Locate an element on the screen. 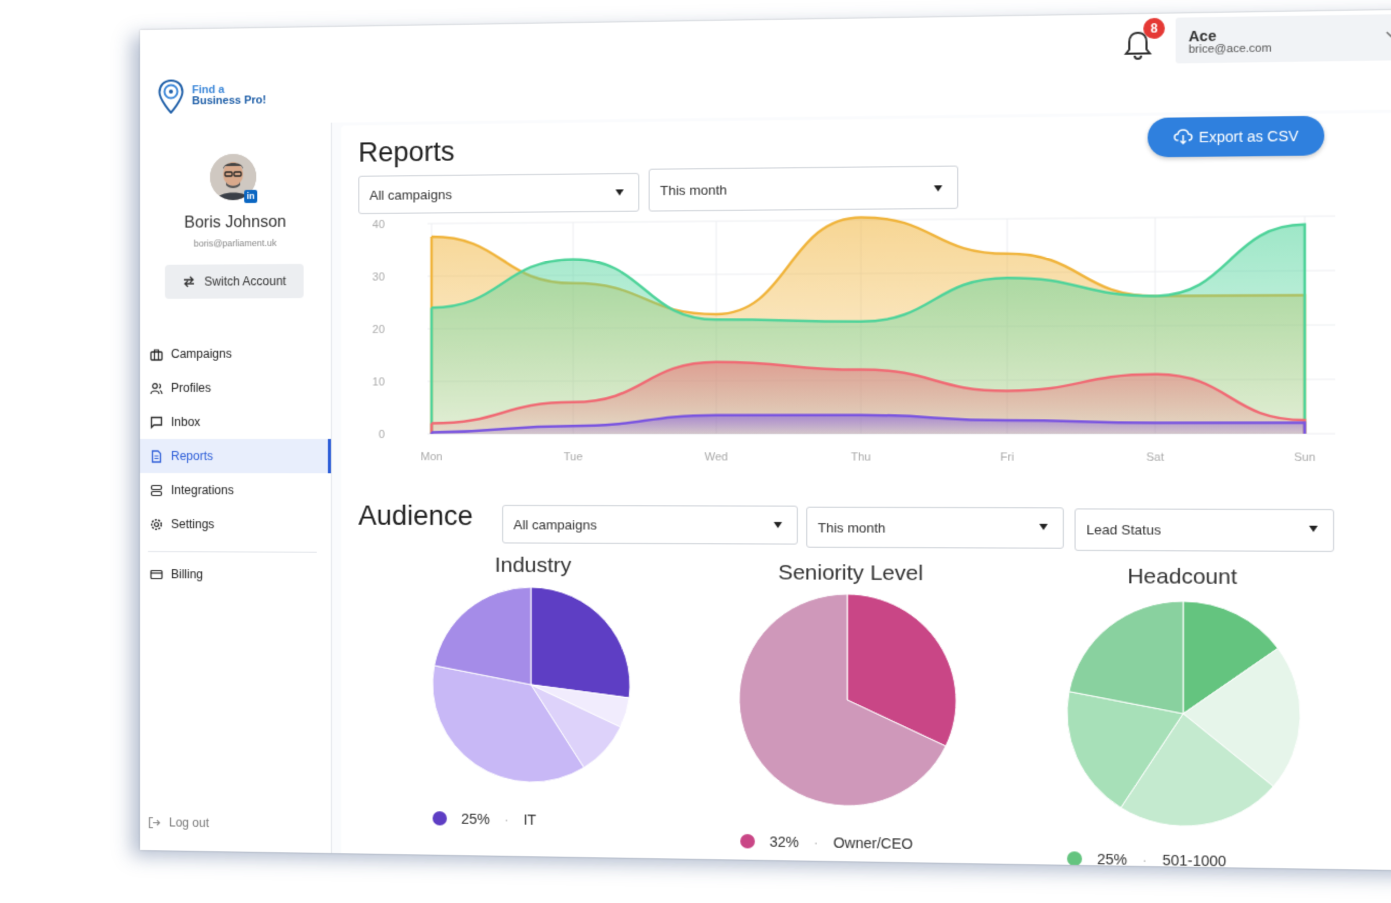 Image resolution: width=1391 pixels, height=903 pixels. top-bar: Find a Business Pro! 8 Ace brice@ace.com is located at coordinates (765, 67).